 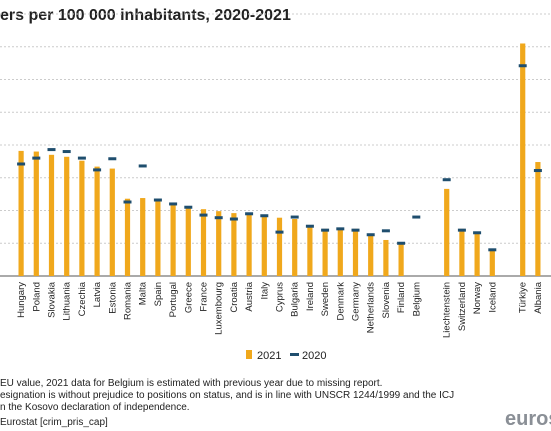 I want to click on x-tick-label: Germany, so click(x=356, y=301).